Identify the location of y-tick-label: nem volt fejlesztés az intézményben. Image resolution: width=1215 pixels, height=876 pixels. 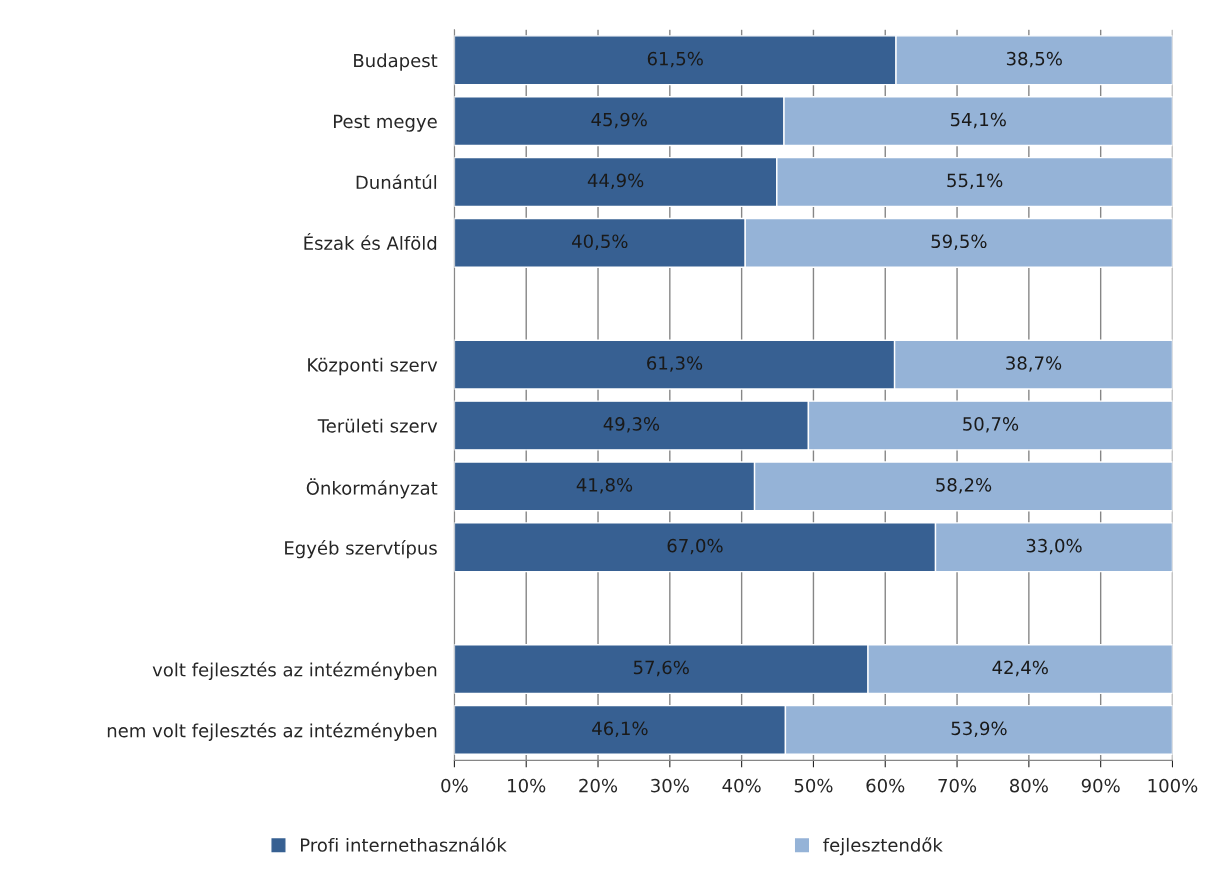
(272, 731).